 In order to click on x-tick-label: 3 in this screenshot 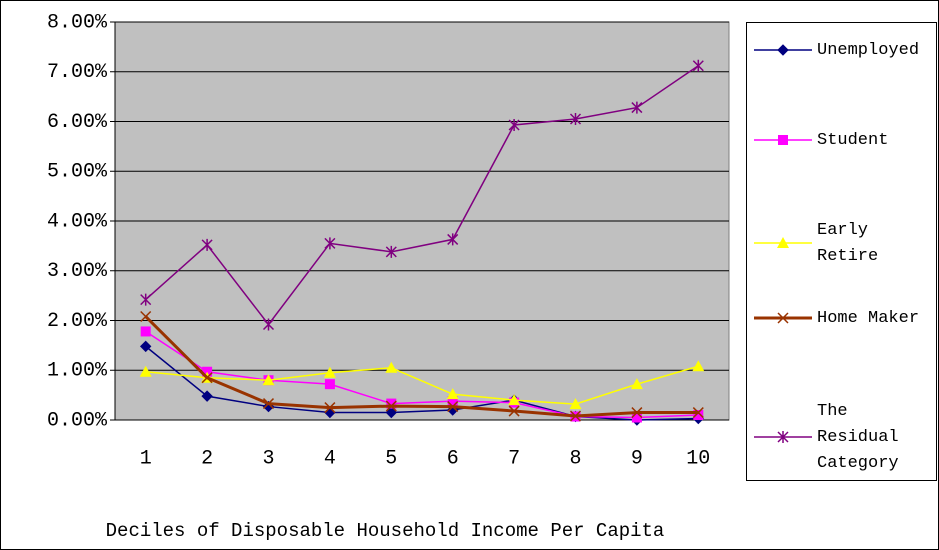, I will do `click(268, 458)`.